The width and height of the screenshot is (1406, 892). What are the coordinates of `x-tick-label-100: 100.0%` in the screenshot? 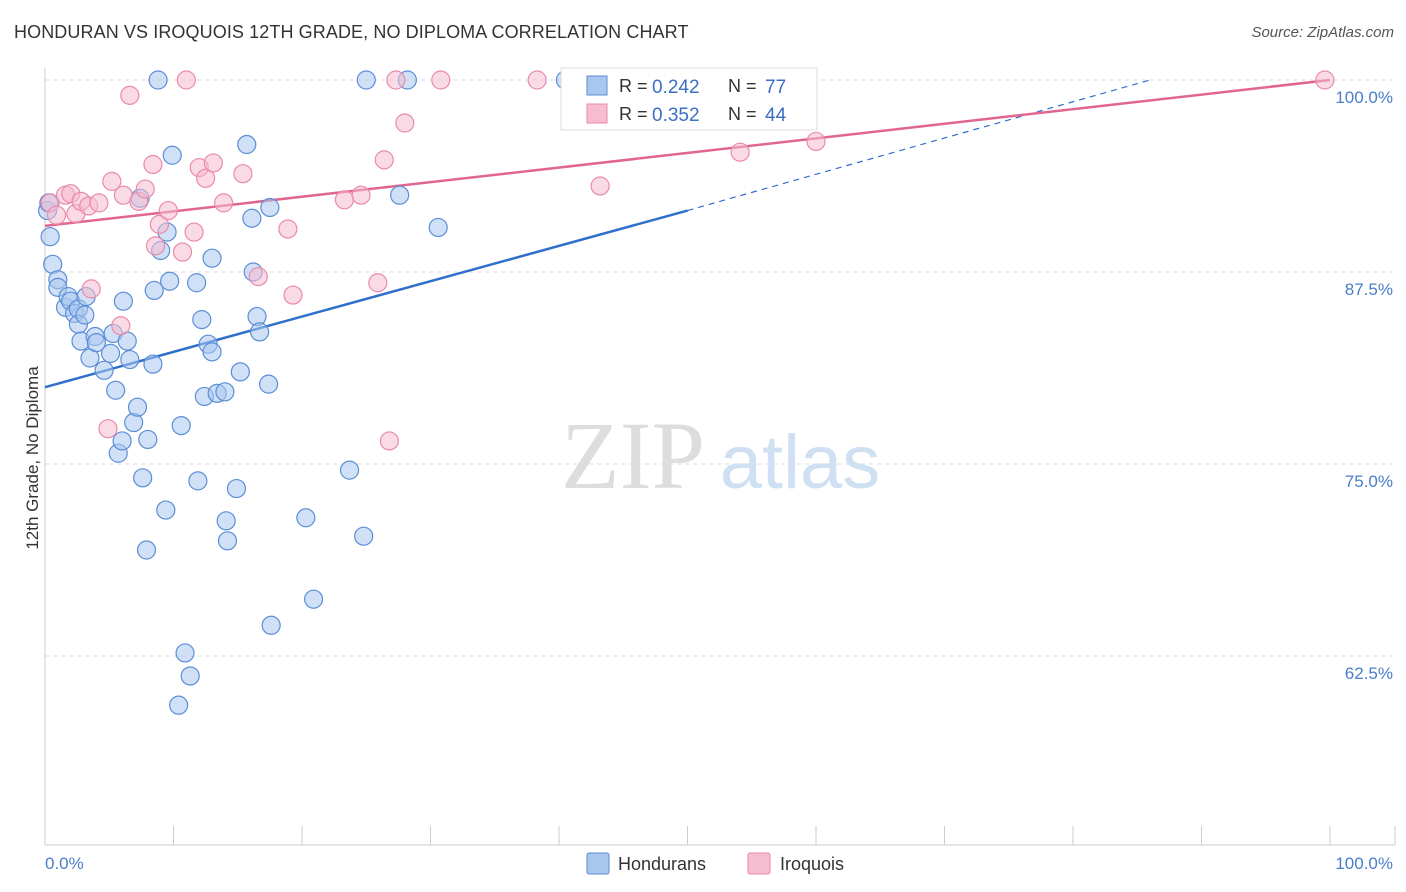 It's located at (1364, 863).